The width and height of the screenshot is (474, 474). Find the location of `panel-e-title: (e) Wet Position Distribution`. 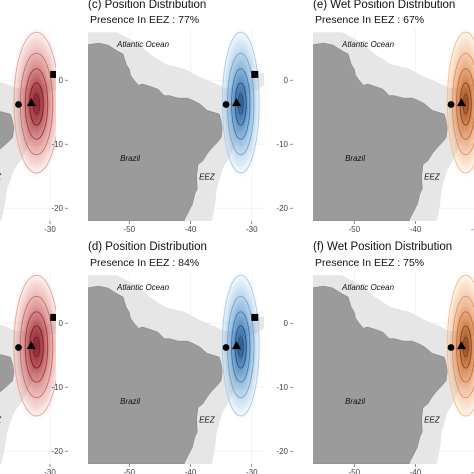

panel-e-title: (e) Wet Position Distribution is located at coordinates (384, 5).